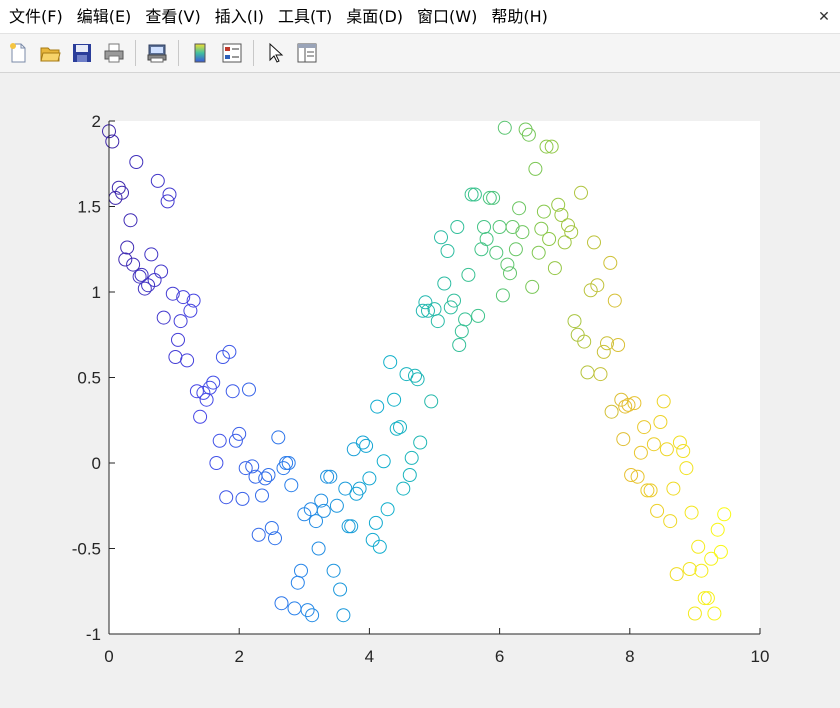 The width and height of the screenshot is (840, 708). I want to click on menu-edit: 编辑(E), so click(104, 16).